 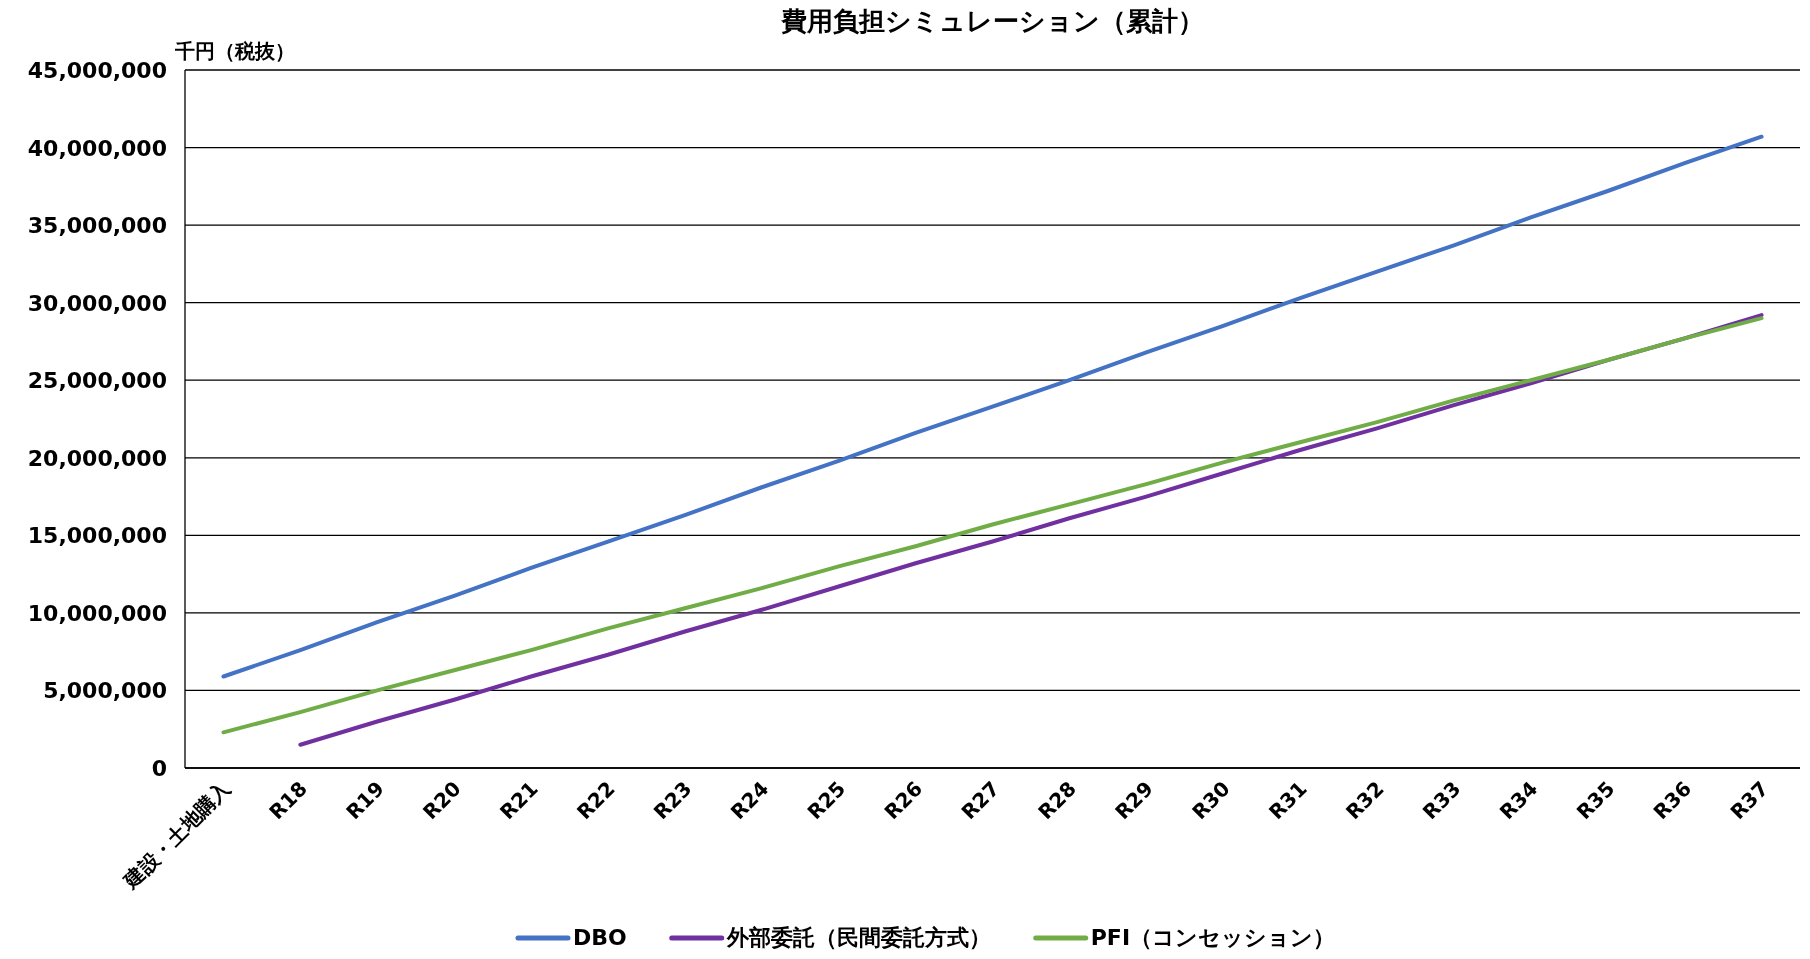 I want to click on y-tick-label: 35,000,000, so click(x=97, y=226).